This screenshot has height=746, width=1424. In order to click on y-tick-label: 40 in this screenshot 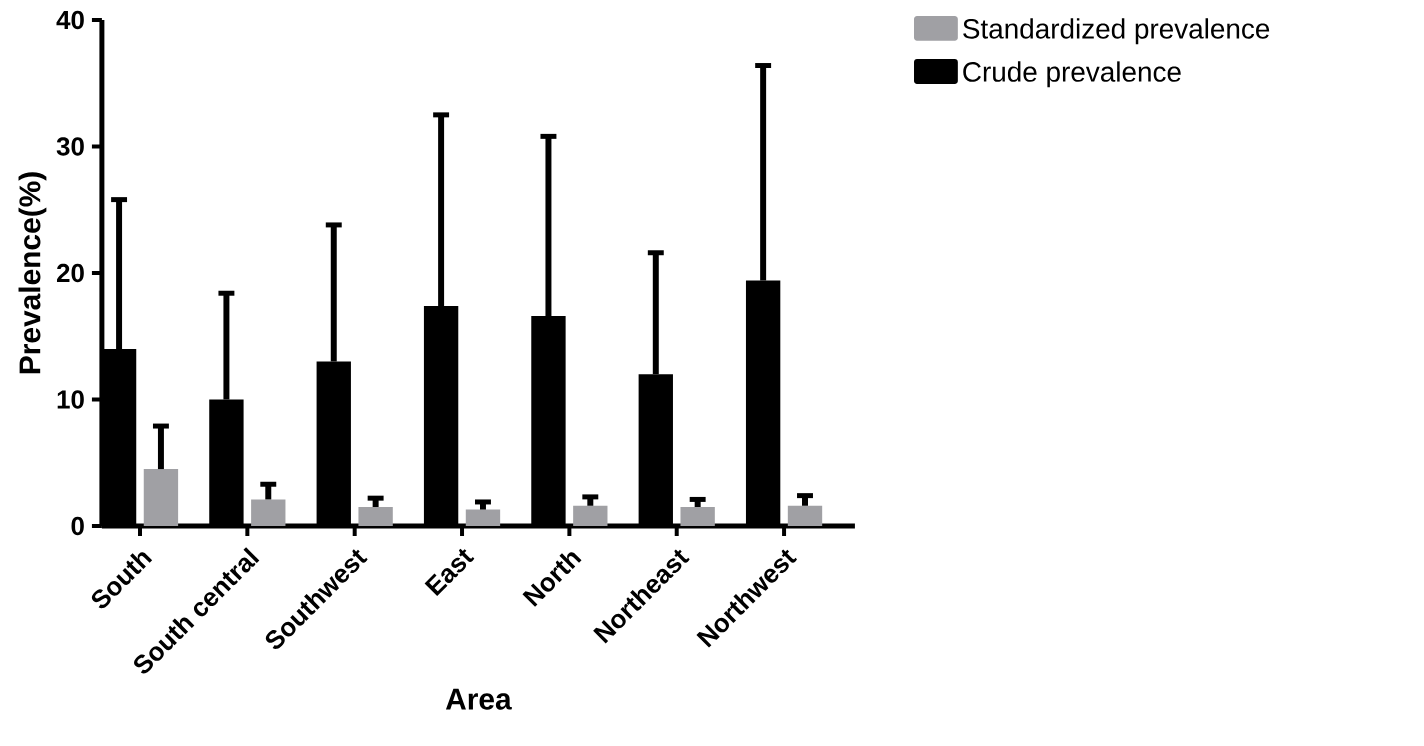, I will do `click(70, 20)`.